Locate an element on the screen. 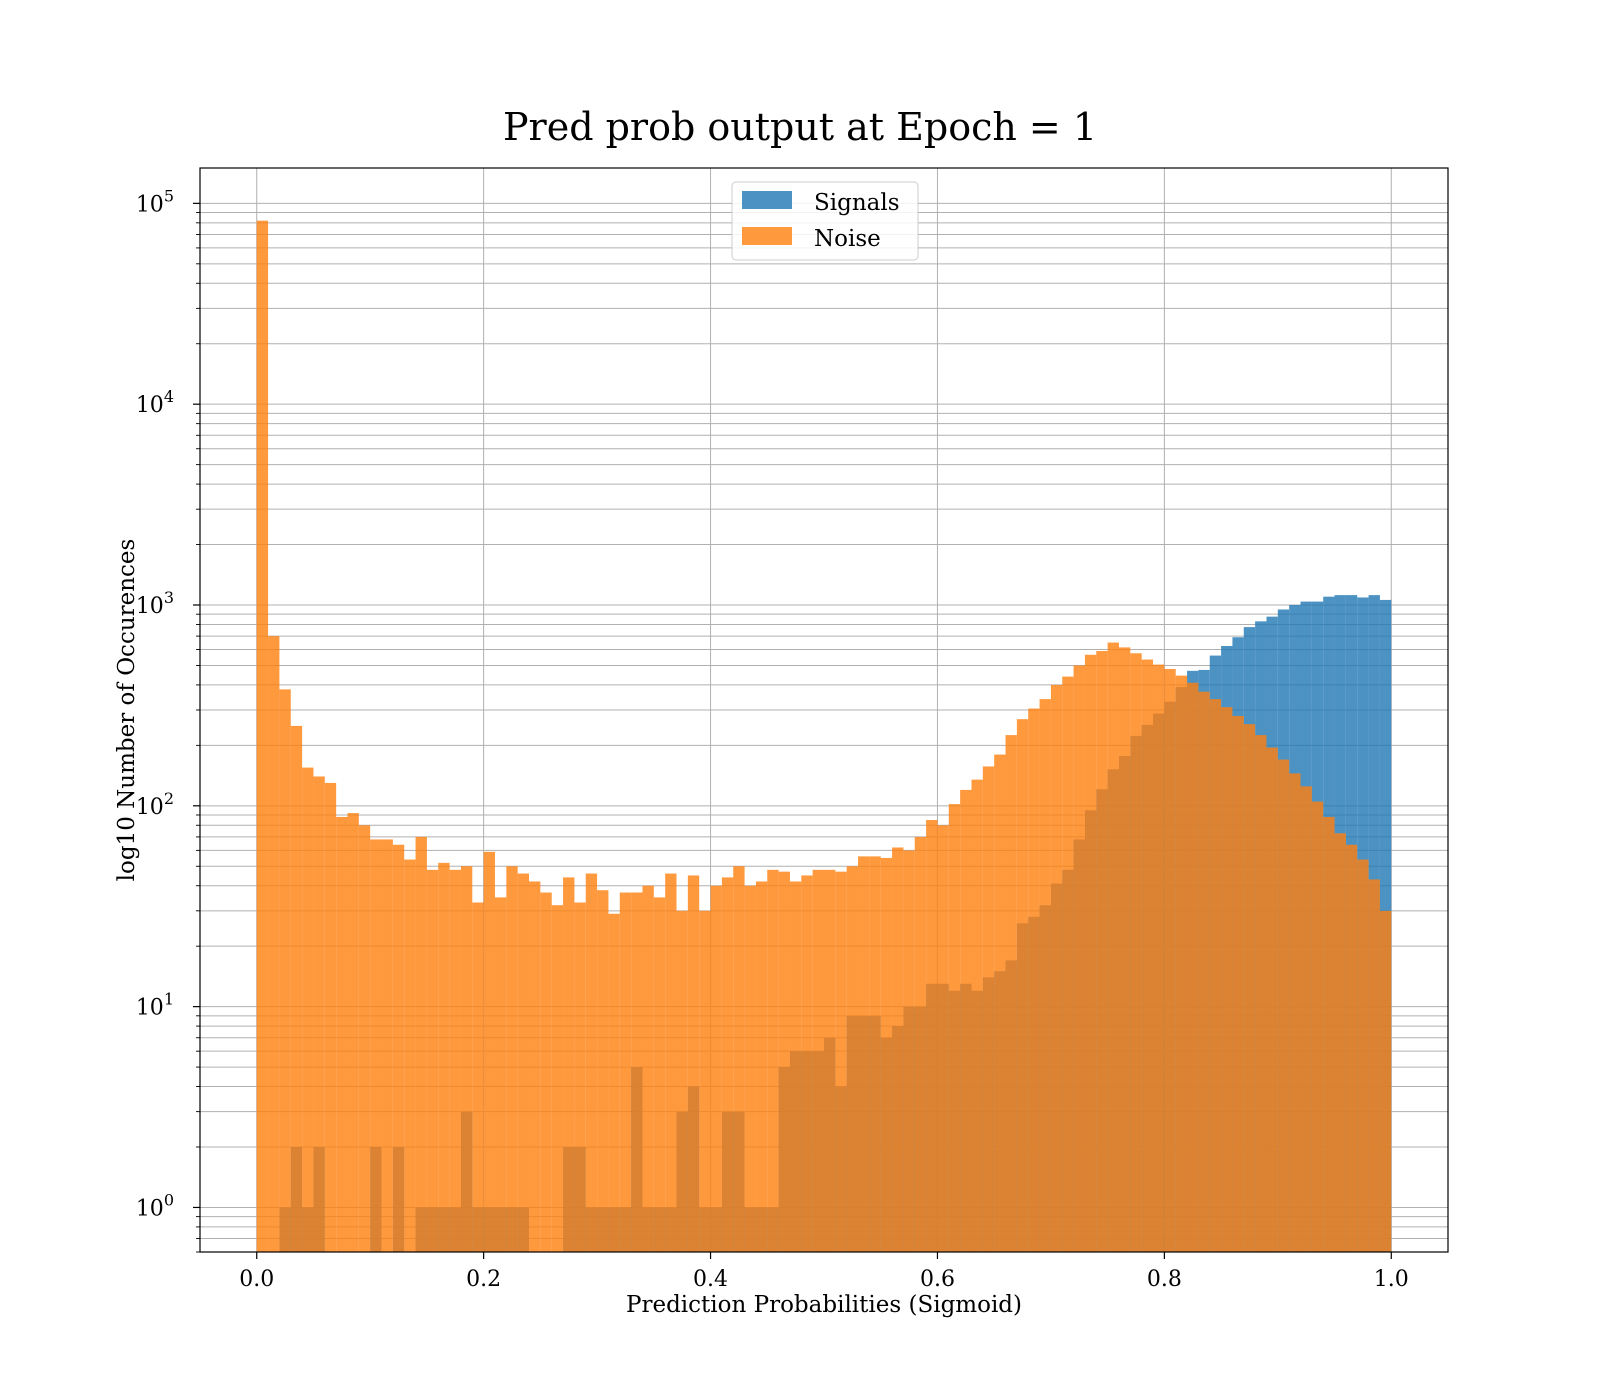 This screenshot has width=1600, height=1400. y-tick-label: 10⁵ is located at coordinates (155, 201).